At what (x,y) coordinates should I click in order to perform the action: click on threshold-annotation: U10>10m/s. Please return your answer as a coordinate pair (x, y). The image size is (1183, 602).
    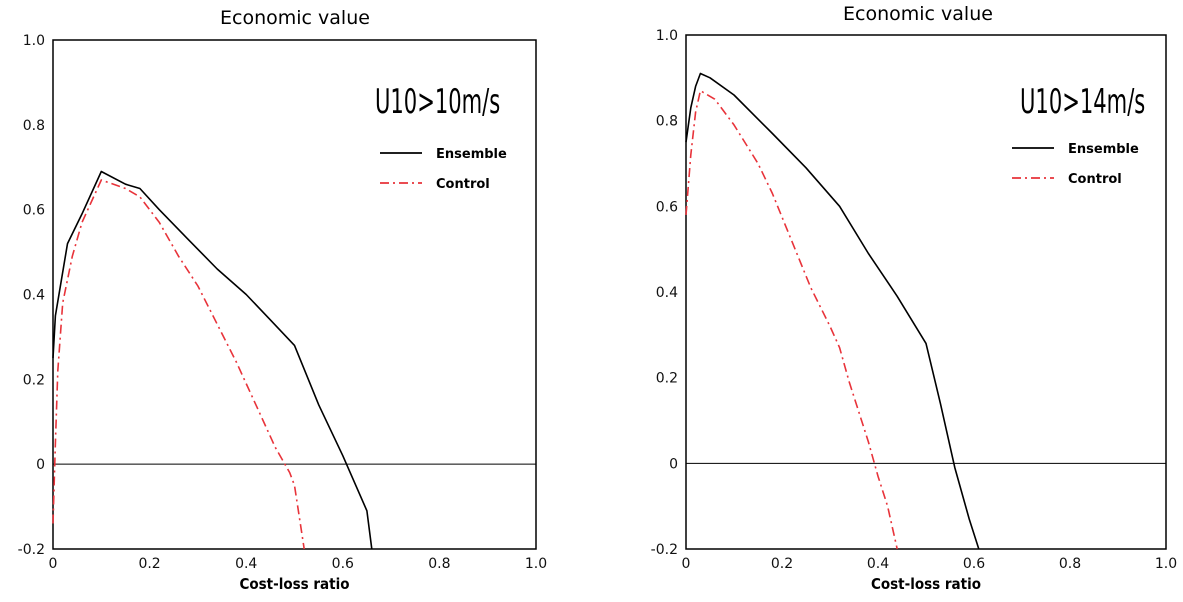
    Looking at the image, I should click on (437, 102).